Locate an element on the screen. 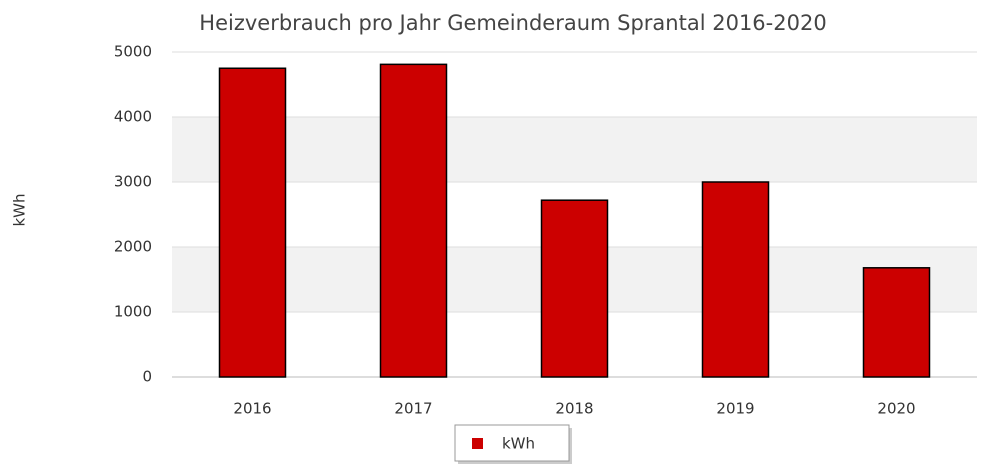 The width and height of the screenshot is (986, 467). x-tick-label: 2017 is located at coordinates (413, 409).